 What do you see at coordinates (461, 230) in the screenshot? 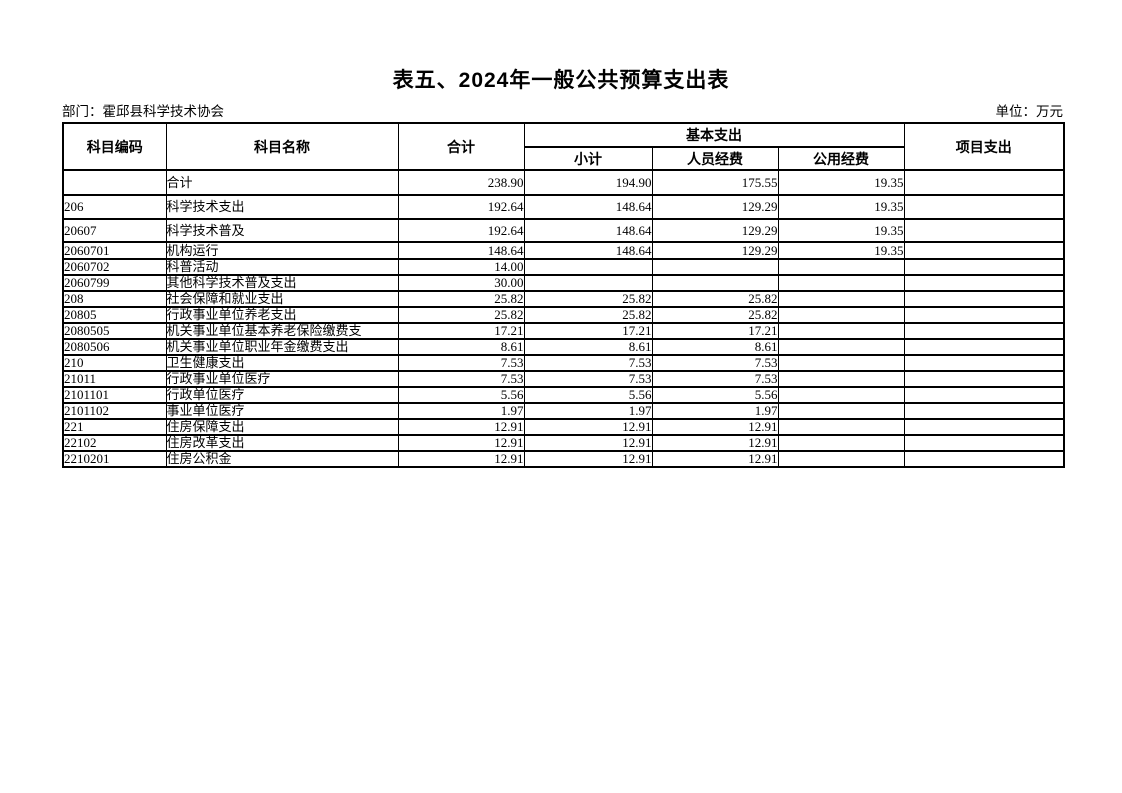
I see `cell-total: 192.64` at bounding box center [461, 230].